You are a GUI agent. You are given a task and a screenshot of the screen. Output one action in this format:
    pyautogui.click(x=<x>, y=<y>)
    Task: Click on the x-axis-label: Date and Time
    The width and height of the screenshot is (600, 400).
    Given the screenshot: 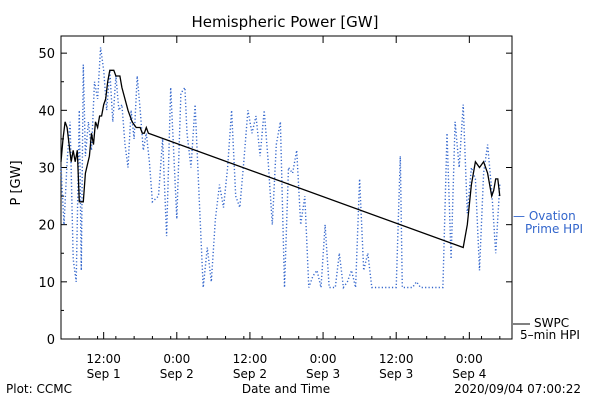 What is the action you would take?
    pyautogui.click(x=286, y=389)
    